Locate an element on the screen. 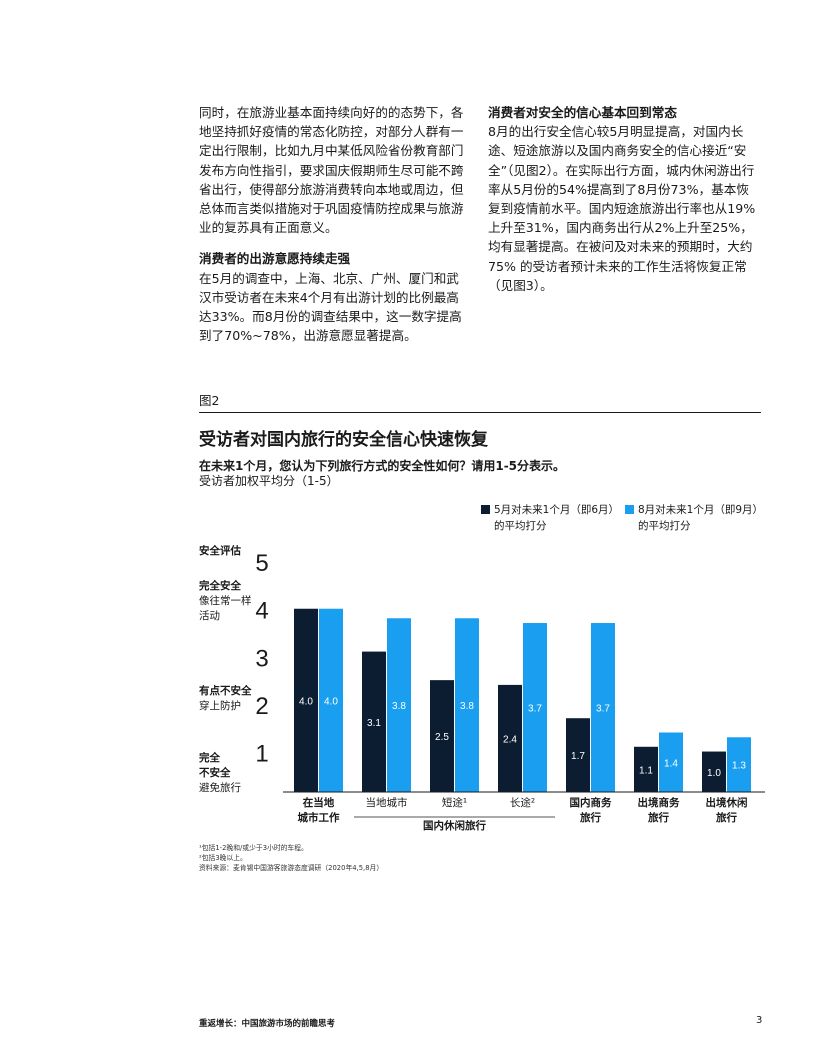  y-note-unsafe-text: 避免旅行 is located at coordinates (220, 788).